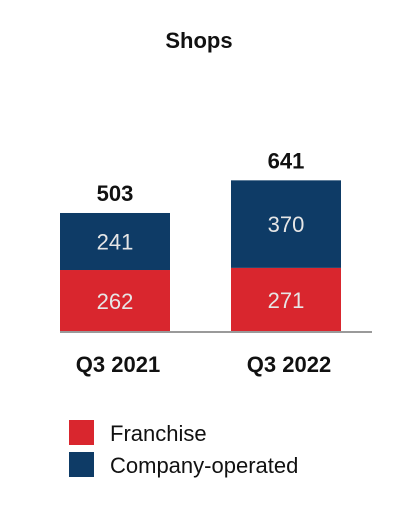 This screenshot has height=525, width=400. I want to click on x-tick-label-2: Q3 2022, so click(289, 364).